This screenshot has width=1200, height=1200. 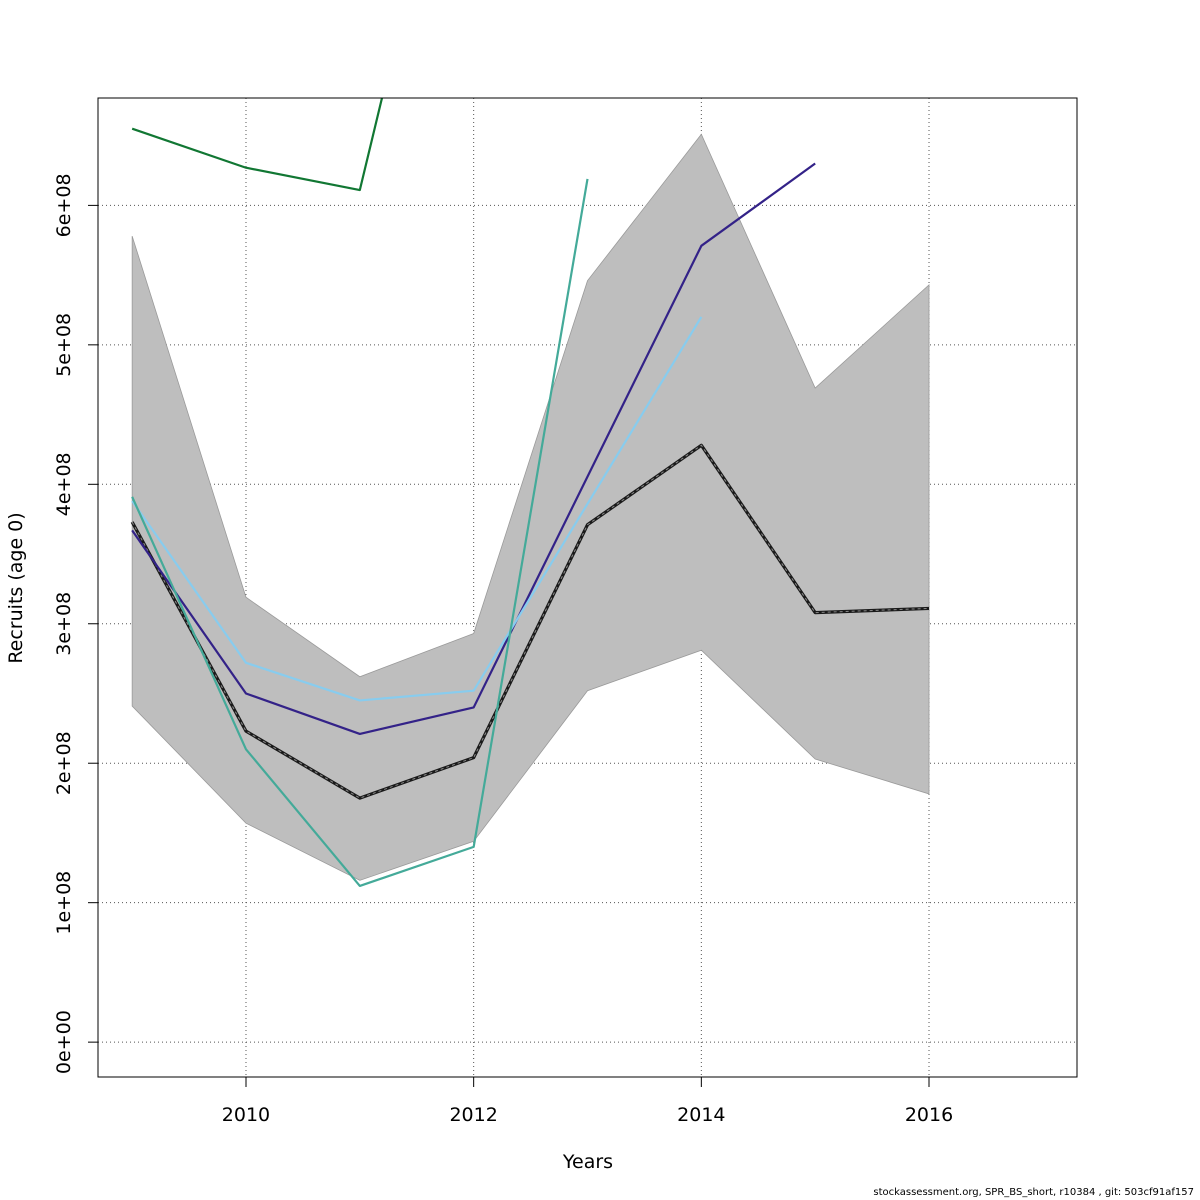 What do you see at coordinates (16, 587) in the screenshot?
I see `y-axis-title: Recruits (age 0)` at bounding box center [16, 587].